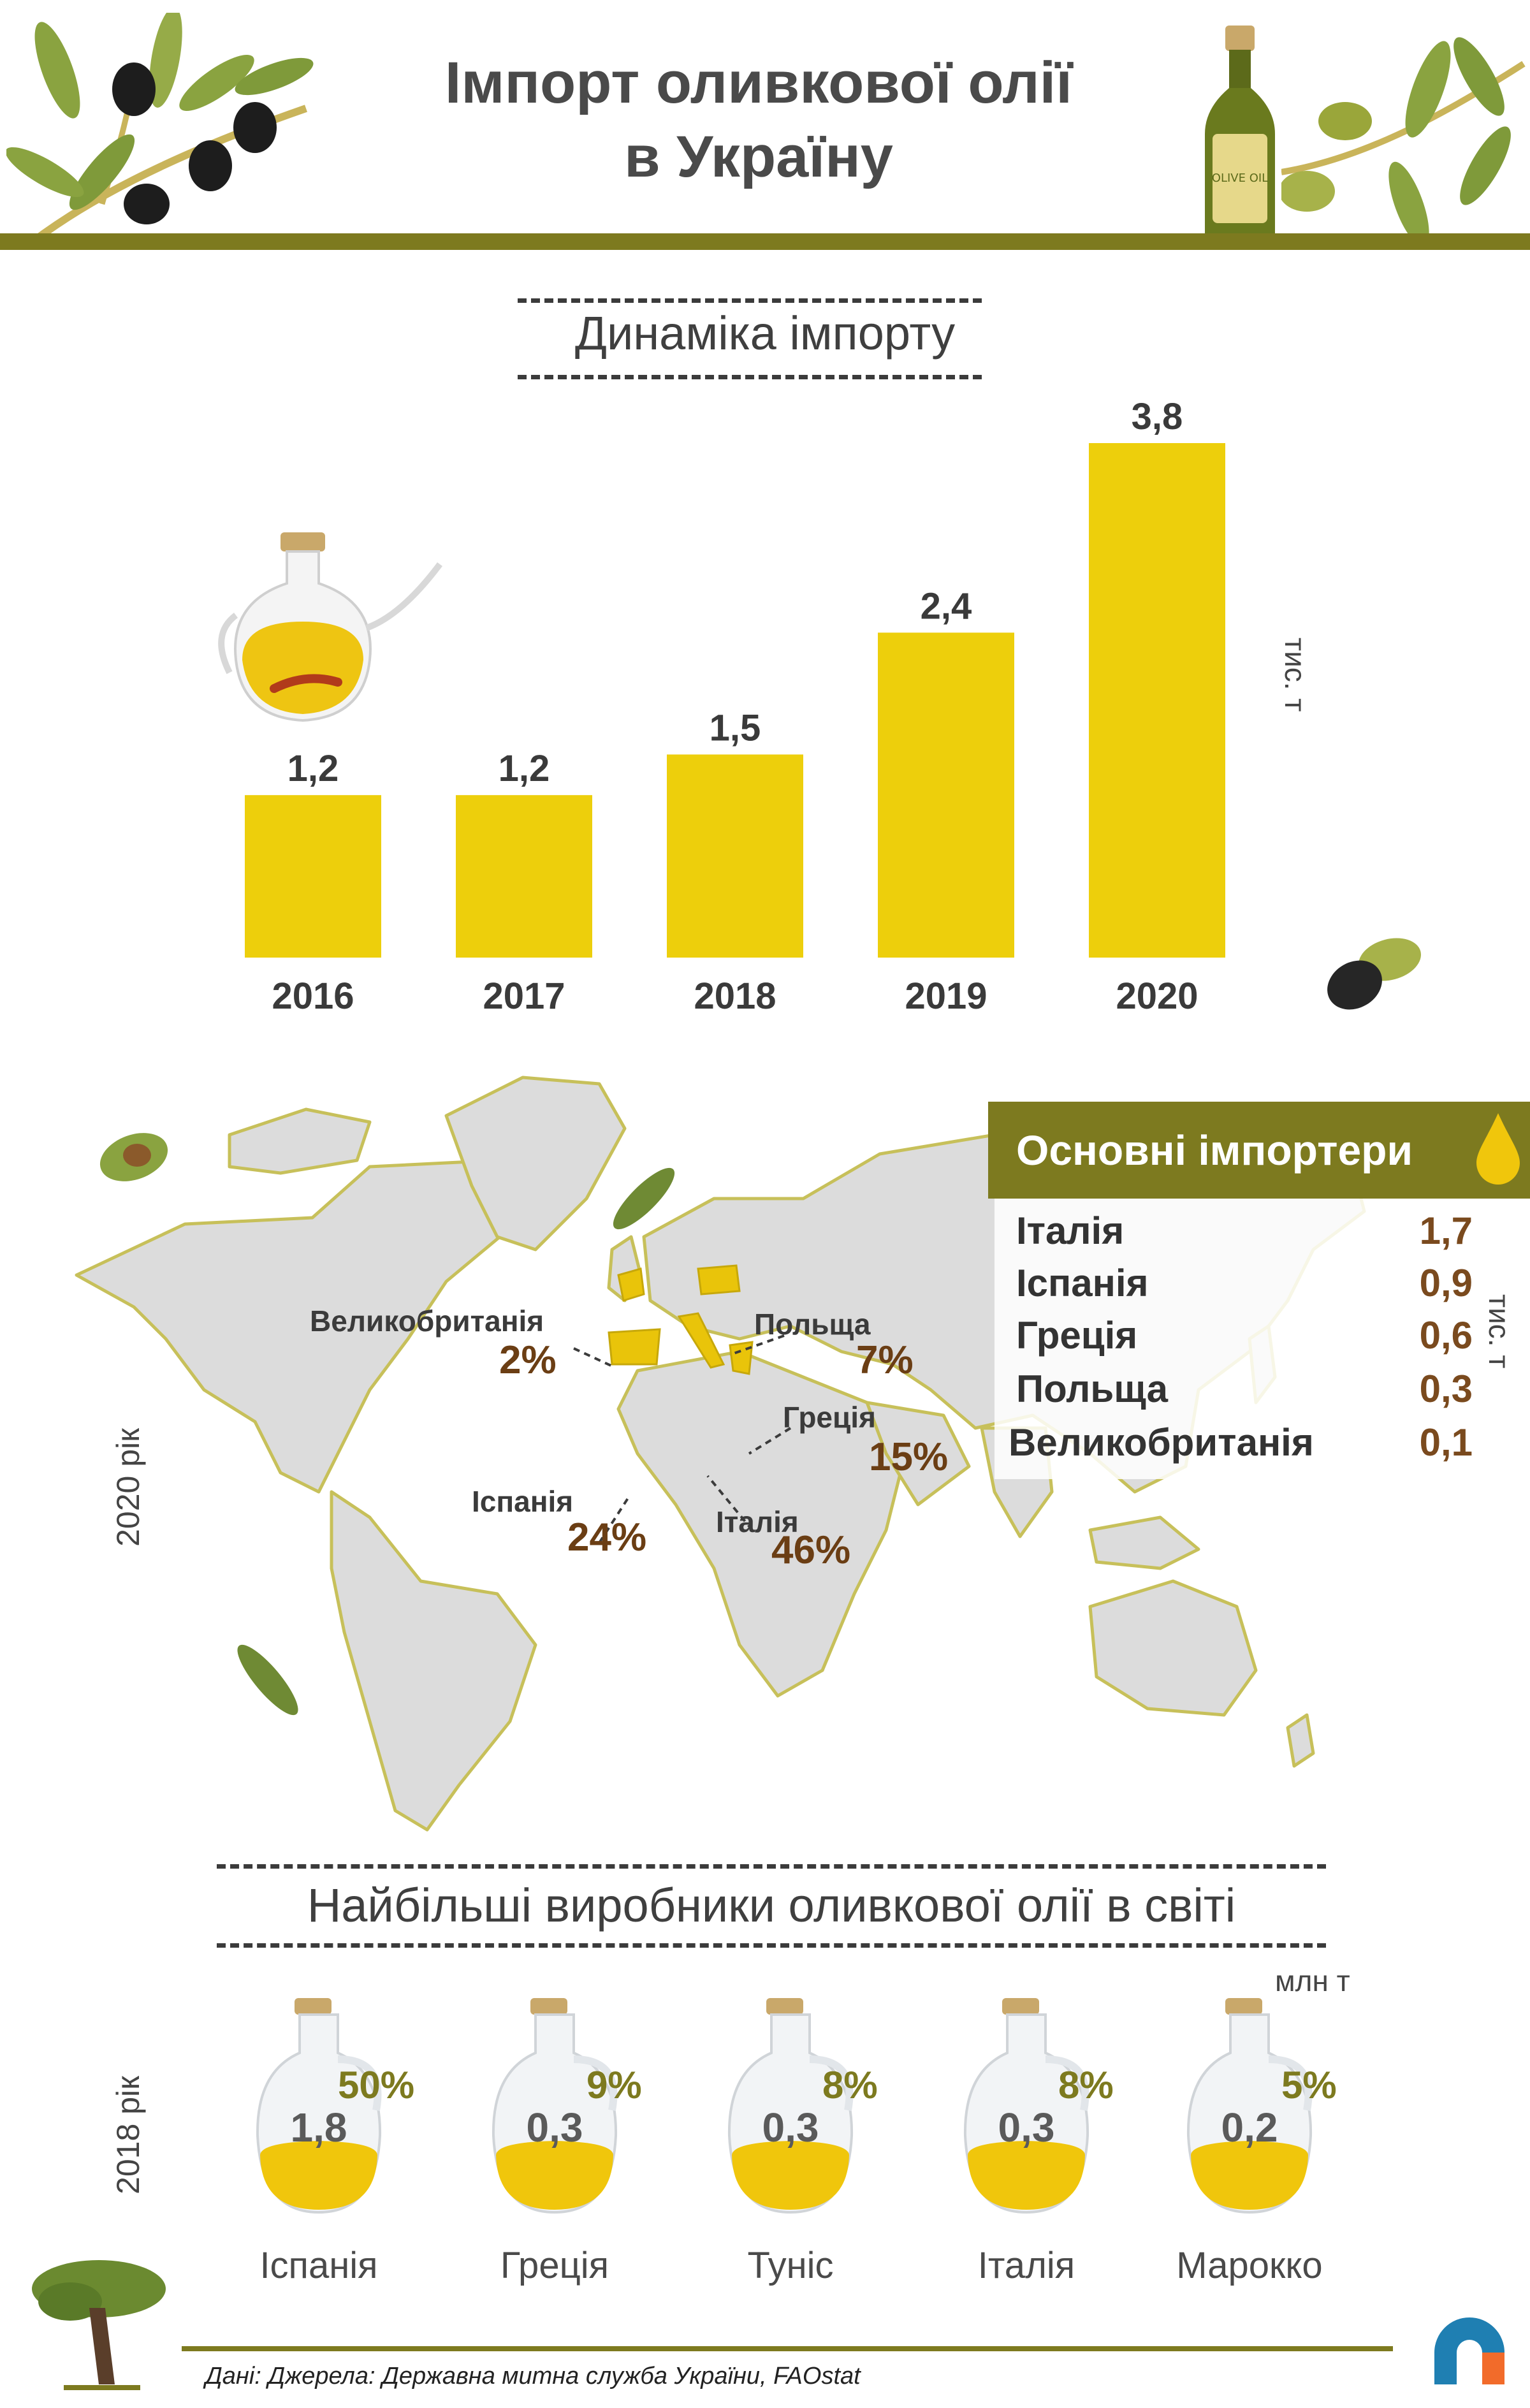 The image size is (1530, 2408). What do you see at coordinates (160, 129) in the screenshot?
I see `olive-branch-left-icon` at bounding box center [160, 129].